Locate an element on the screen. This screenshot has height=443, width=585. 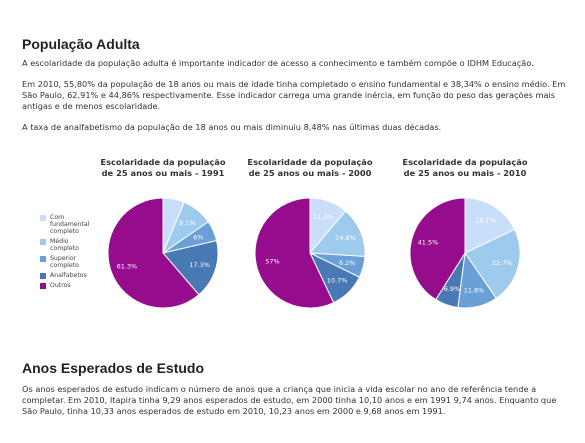
legend-label: Outros is located at coordinates (60, 285).